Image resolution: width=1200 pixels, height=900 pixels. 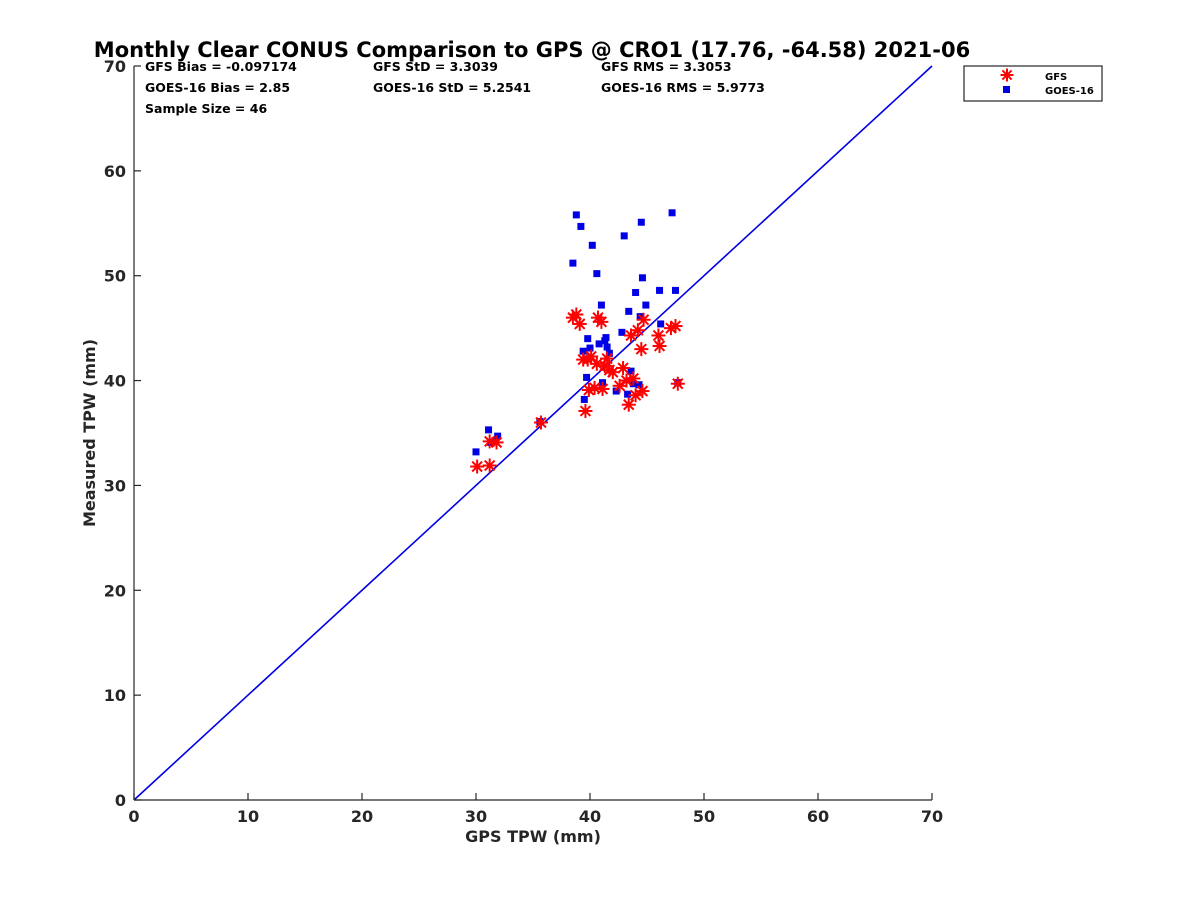 What do you see at coordinates (115, 485) in the screenshot?
I see `y-tick-label: 30` at bounding box center [115, 485].